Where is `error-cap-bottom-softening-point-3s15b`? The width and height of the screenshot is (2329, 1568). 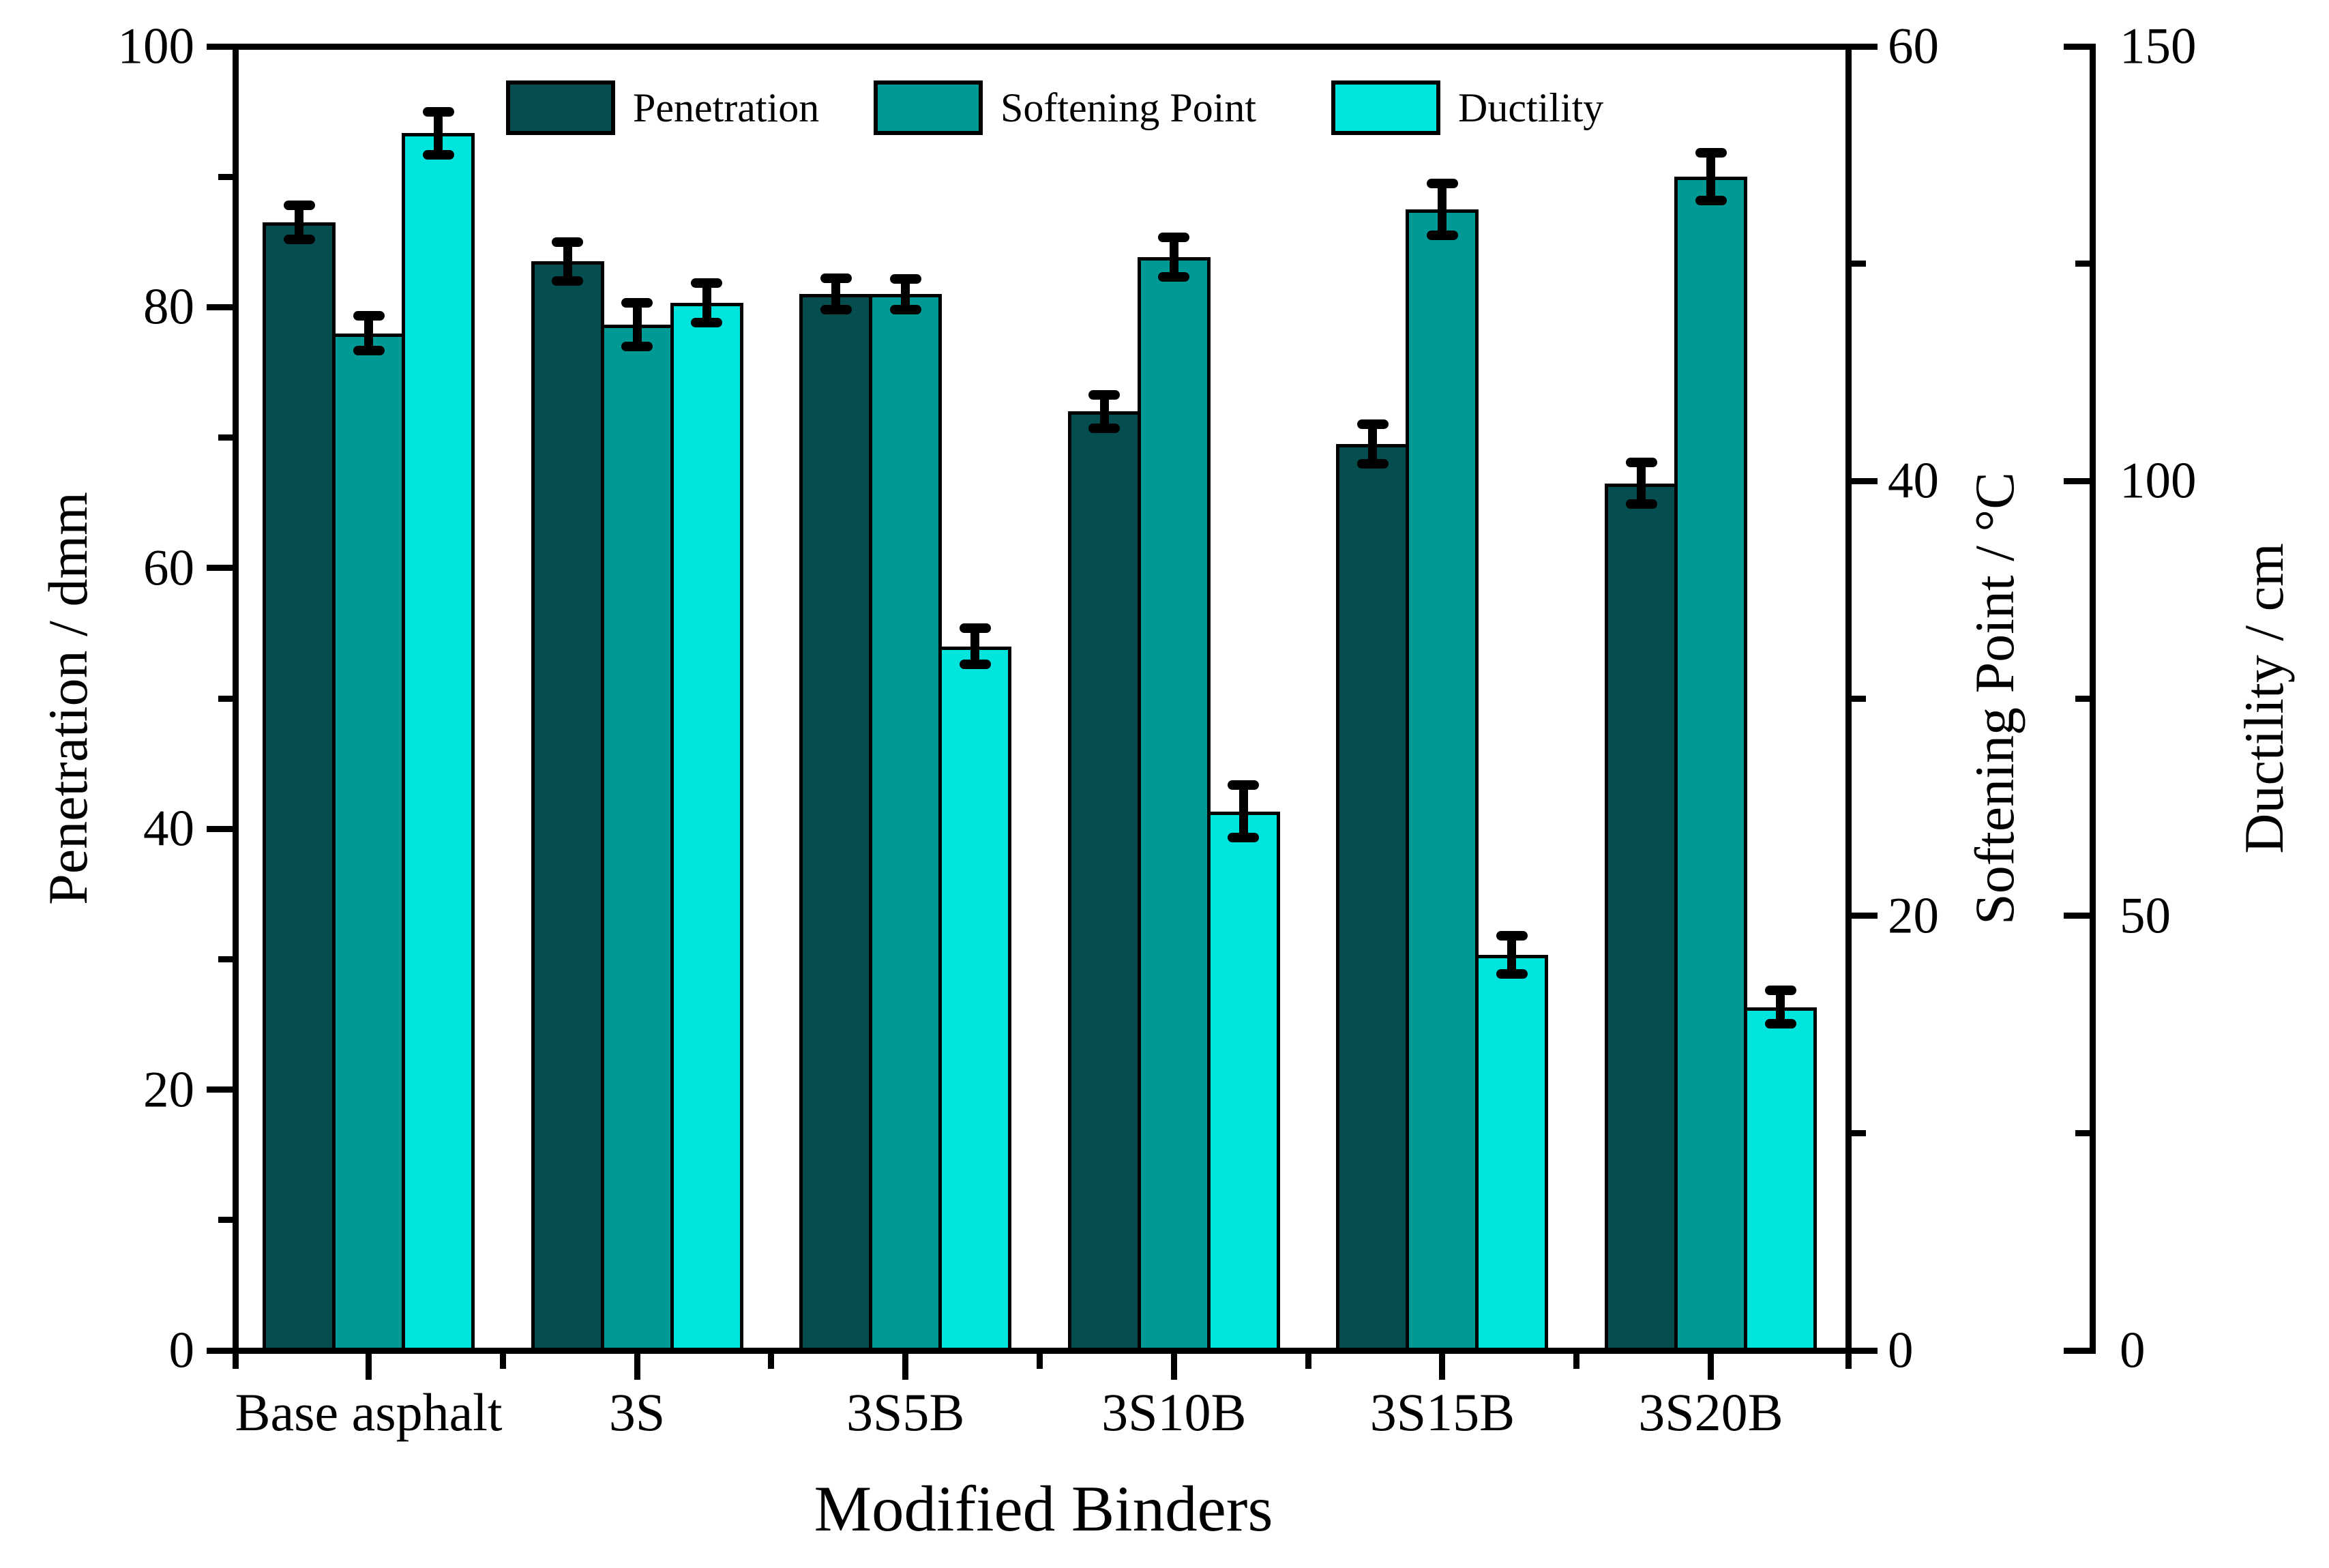 error-cap-bottom-softening-point-3s15b is located at coordinates (1442, 236).